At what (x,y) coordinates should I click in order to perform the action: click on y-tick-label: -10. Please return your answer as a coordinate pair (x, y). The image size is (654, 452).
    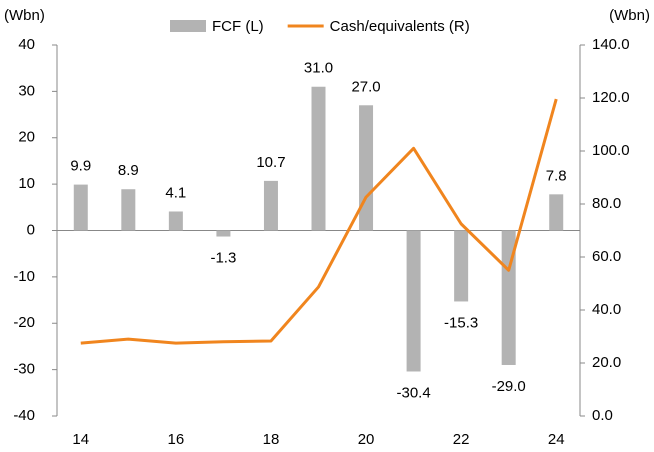
    Looking at the image, I should click on (24, 276).